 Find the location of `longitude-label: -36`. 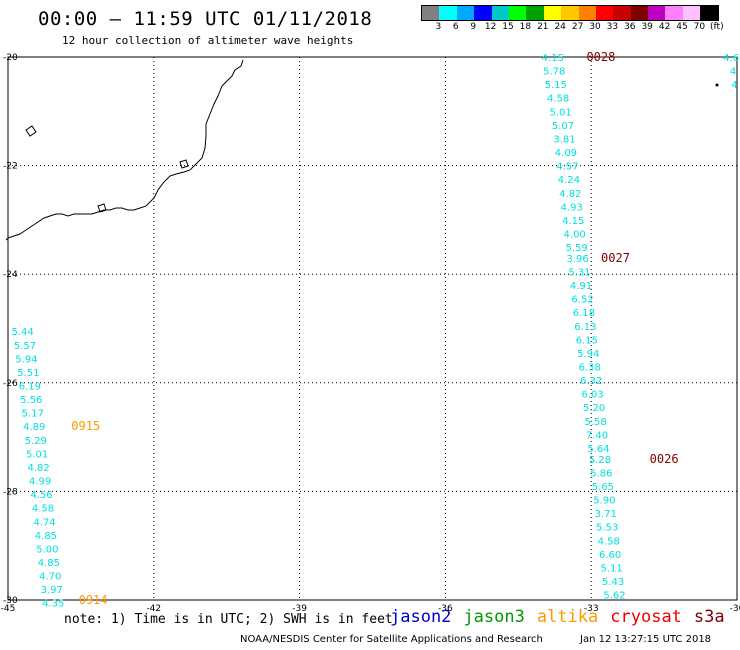

longitude-label: -36 is located at coordinates (445, 609).